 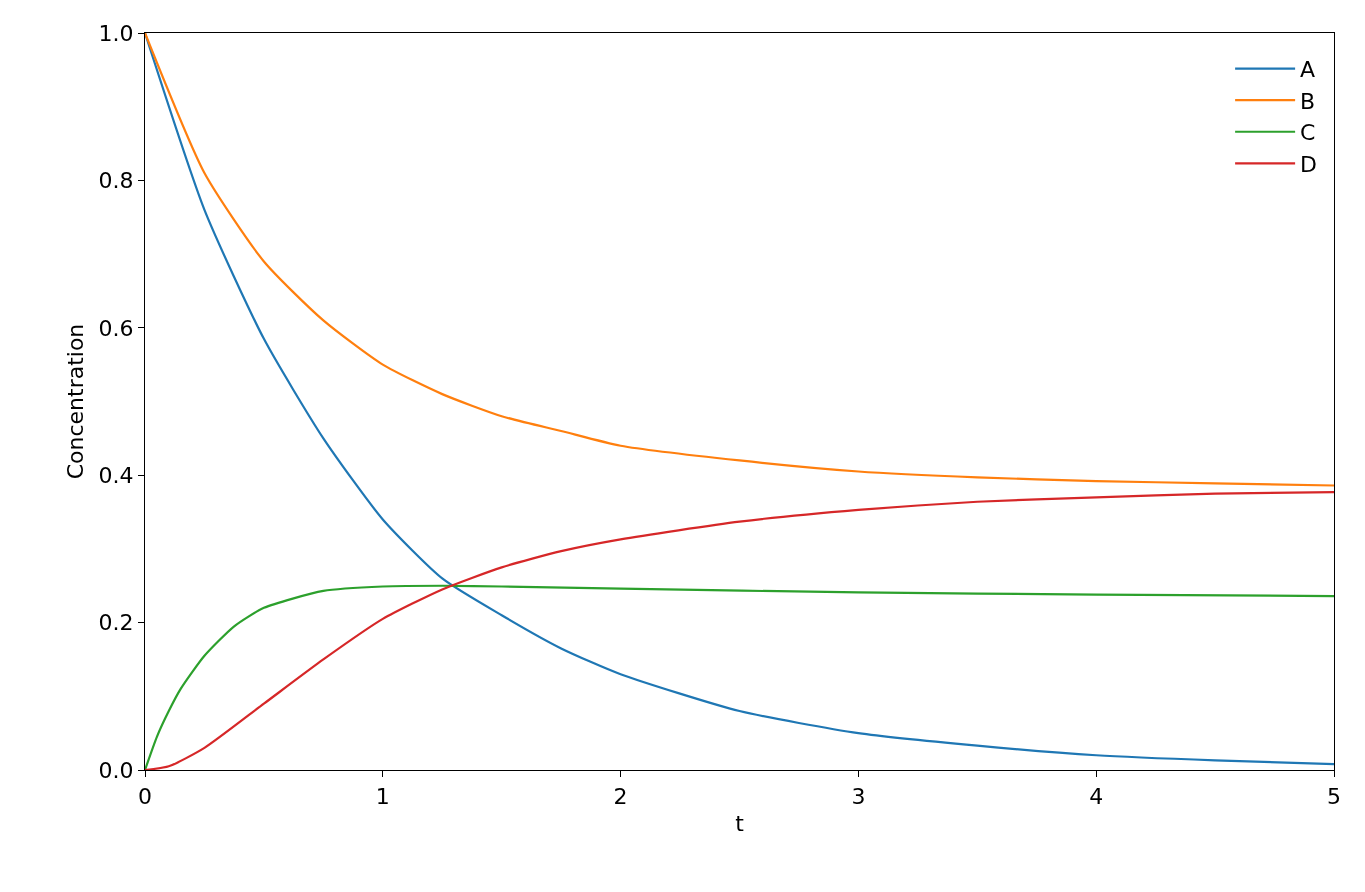 I want to click on y-tick-label: 0.2, so click(x=116, y=623).